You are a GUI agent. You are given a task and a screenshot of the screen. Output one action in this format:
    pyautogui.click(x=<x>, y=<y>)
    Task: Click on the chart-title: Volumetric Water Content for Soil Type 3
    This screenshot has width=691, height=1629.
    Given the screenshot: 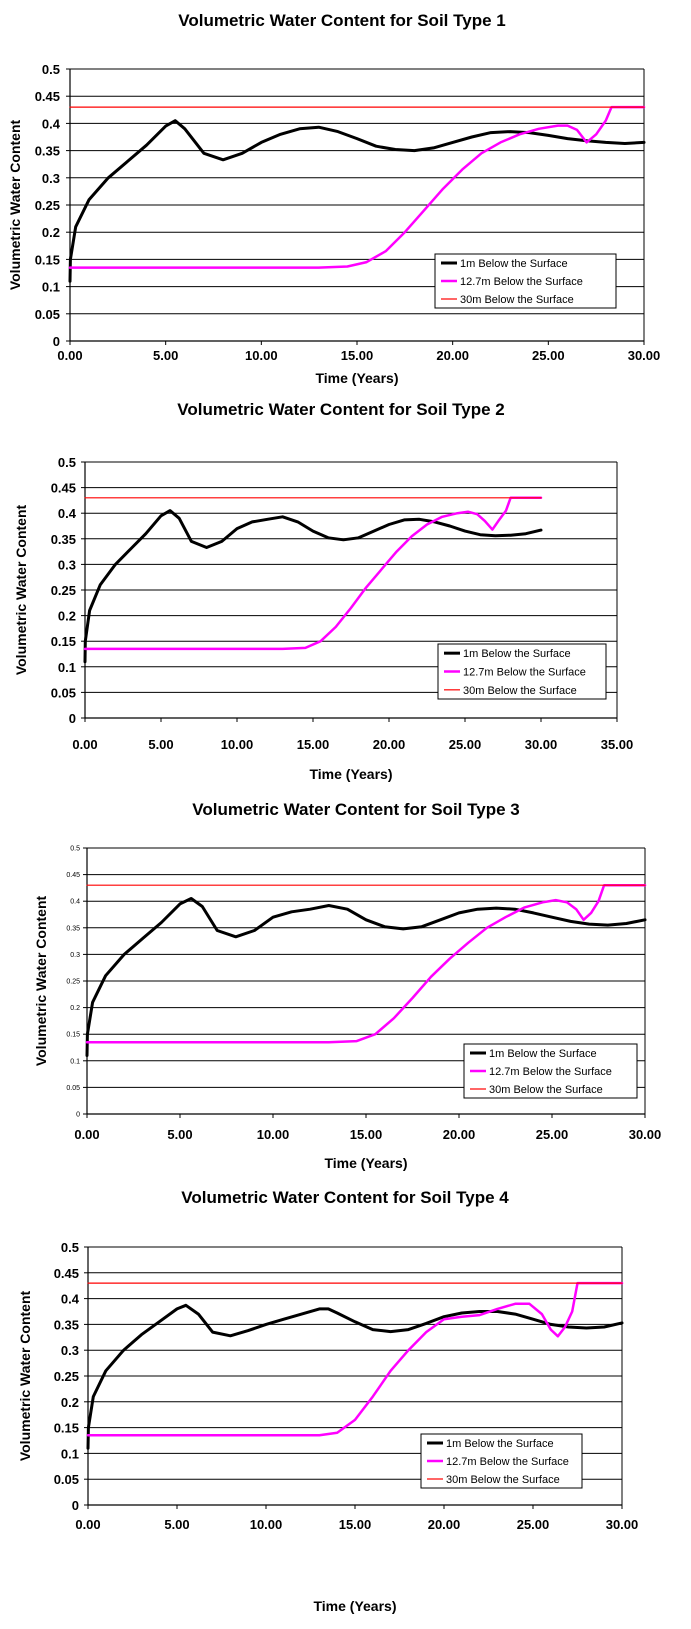 What is the action you would take?
    pyautogui.click(x=355, y=809)
    